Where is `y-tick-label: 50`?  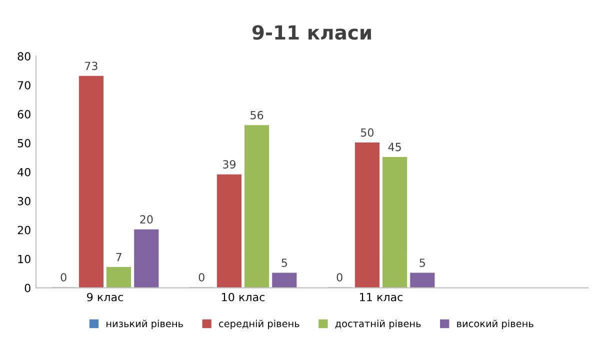 y-tick-label: 50 is located at coordinates (24, 143).